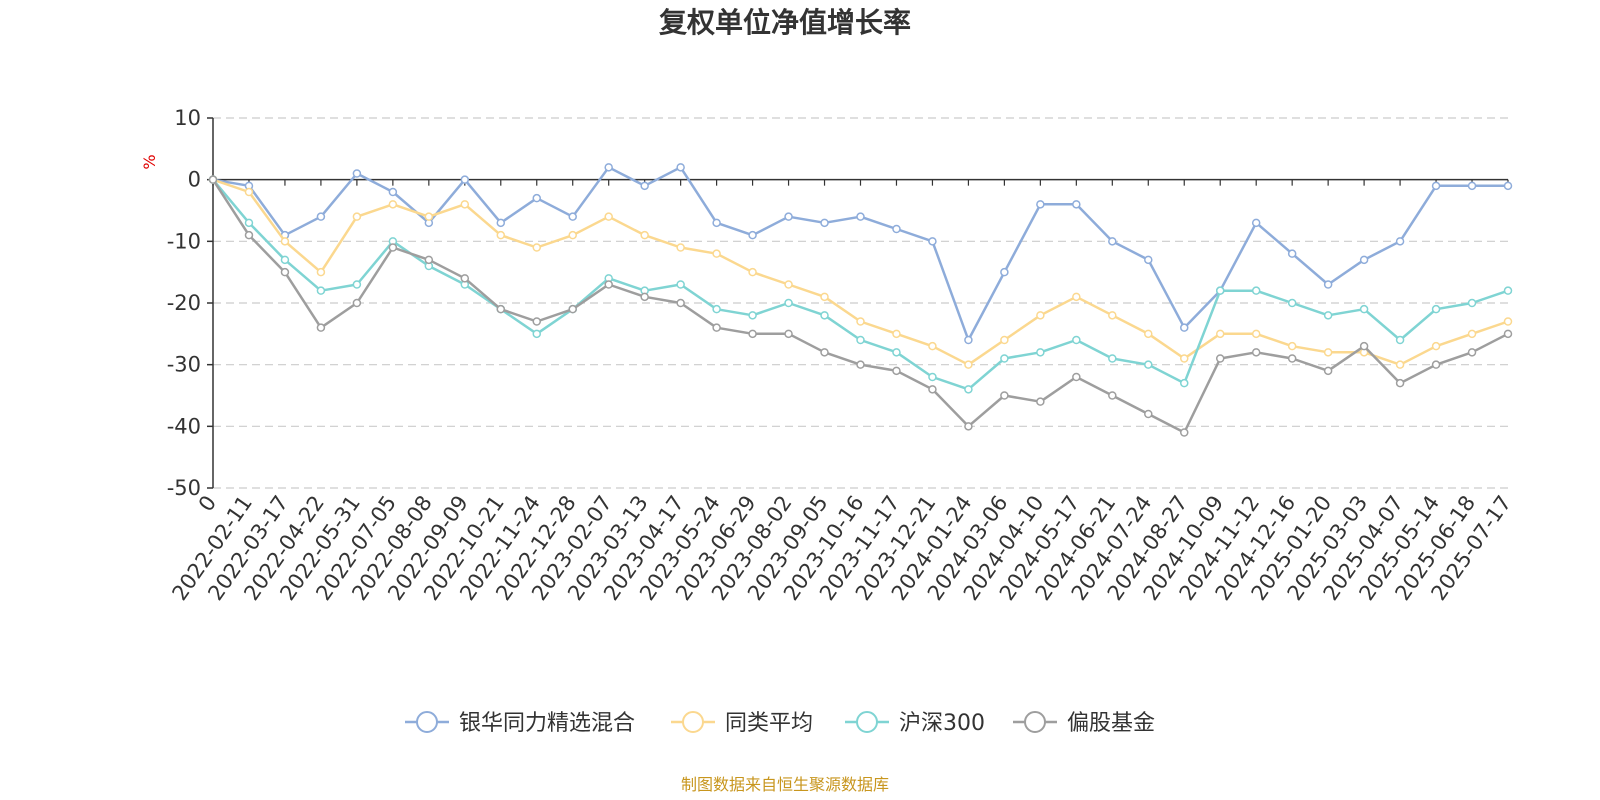 The height and width of the screenshot is (800, 1600). I want to click on y-tick-label: -40, so click(184, 426).